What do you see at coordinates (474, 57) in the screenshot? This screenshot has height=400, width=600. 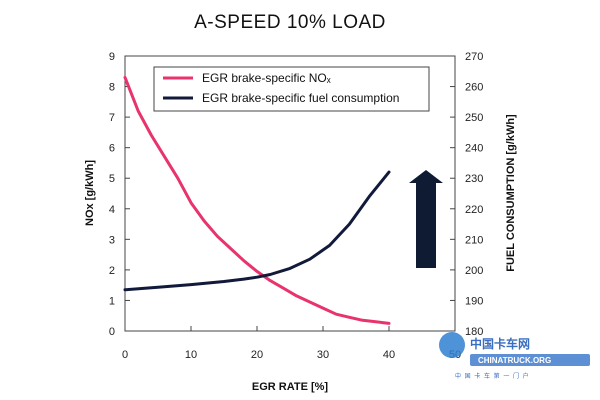 I see `y-right-tick-label: 270` at bounding box center [474, 57].